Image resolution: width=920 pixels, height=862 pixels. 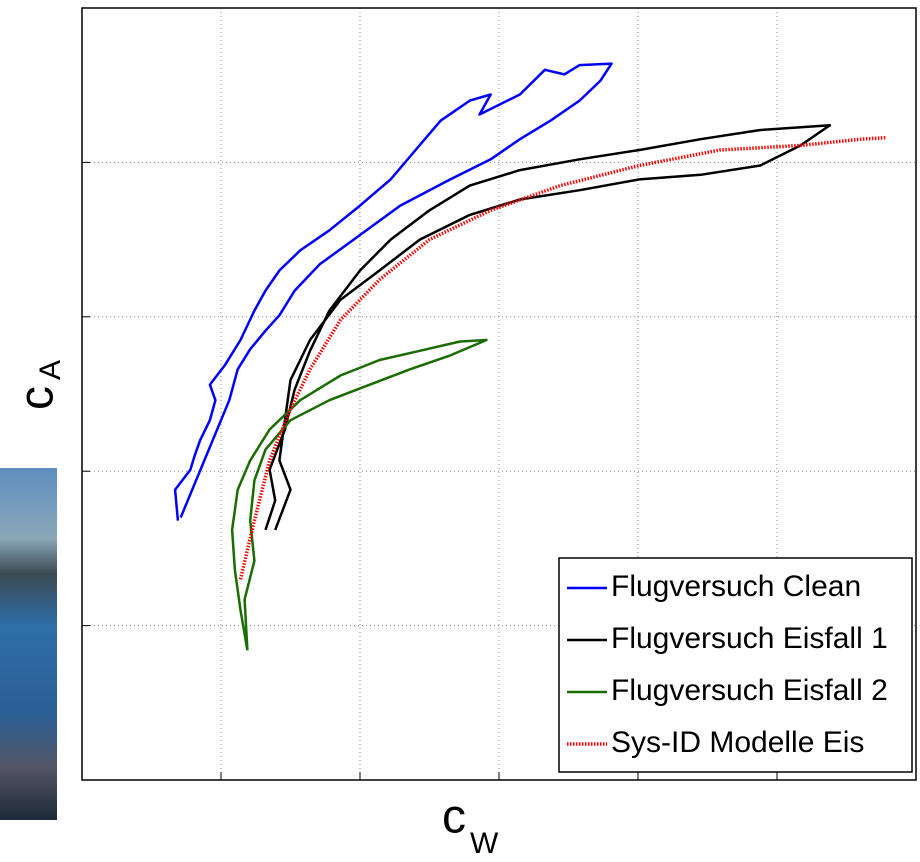 I want to click on y-axis-label: c, so click(x=37, y=398).